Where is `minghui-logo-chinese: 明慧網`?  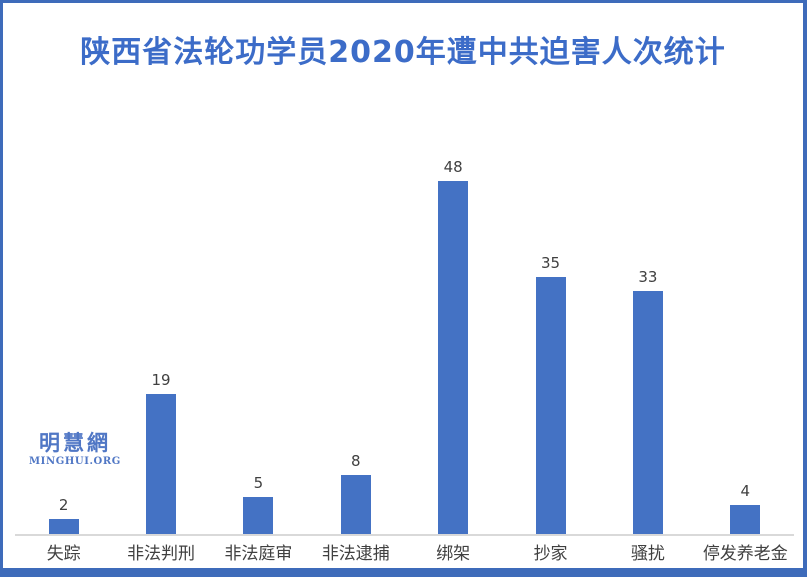
minghui-logo-chinese: 明慧網 is located at coordinates (74, 443).